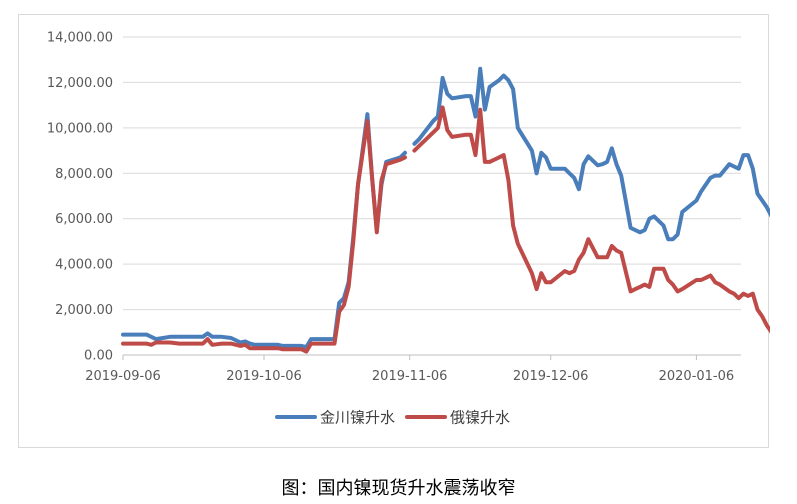 The image size is (797, 504). Describe the element at coordinates (80, 38) in the screenshot. I see `y-tick-label: 14,000.00` at that location.